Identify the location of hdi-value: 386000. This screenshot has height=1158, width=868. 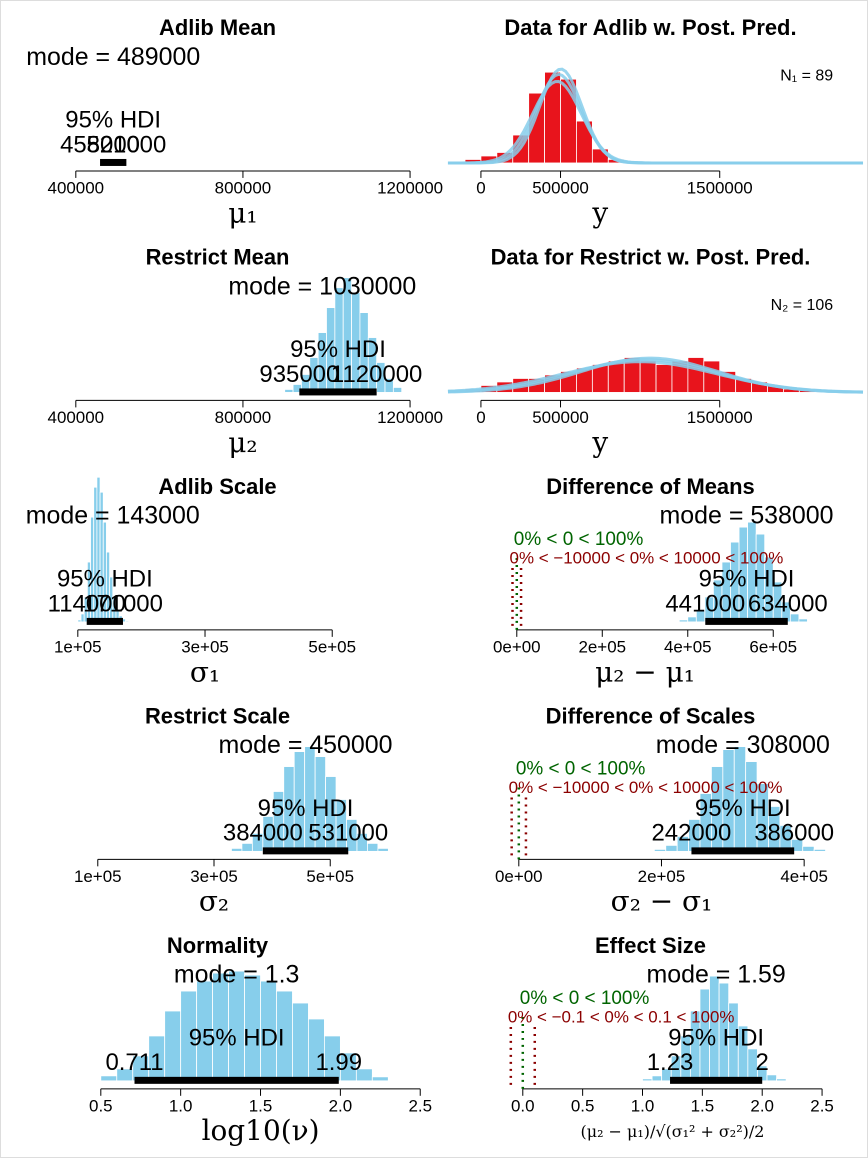
(794, 833).